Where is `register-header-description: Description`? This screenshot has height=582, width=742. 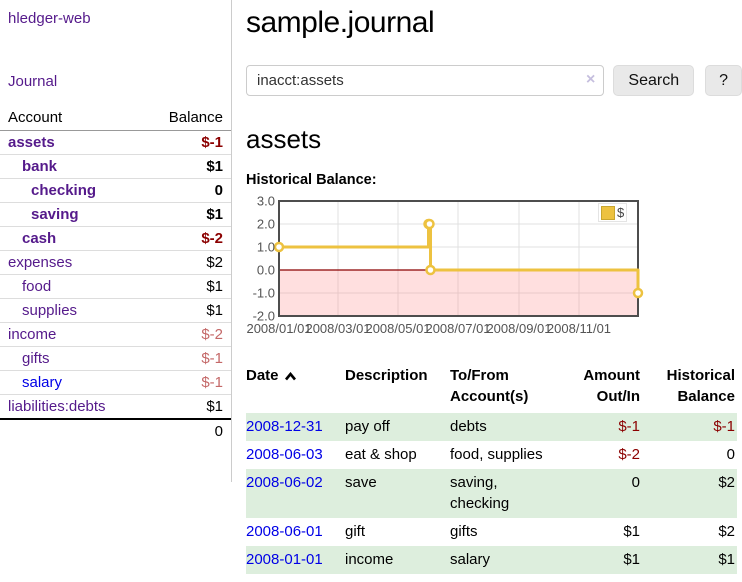 register-header-description: Description is located at coordinates (386, 375).